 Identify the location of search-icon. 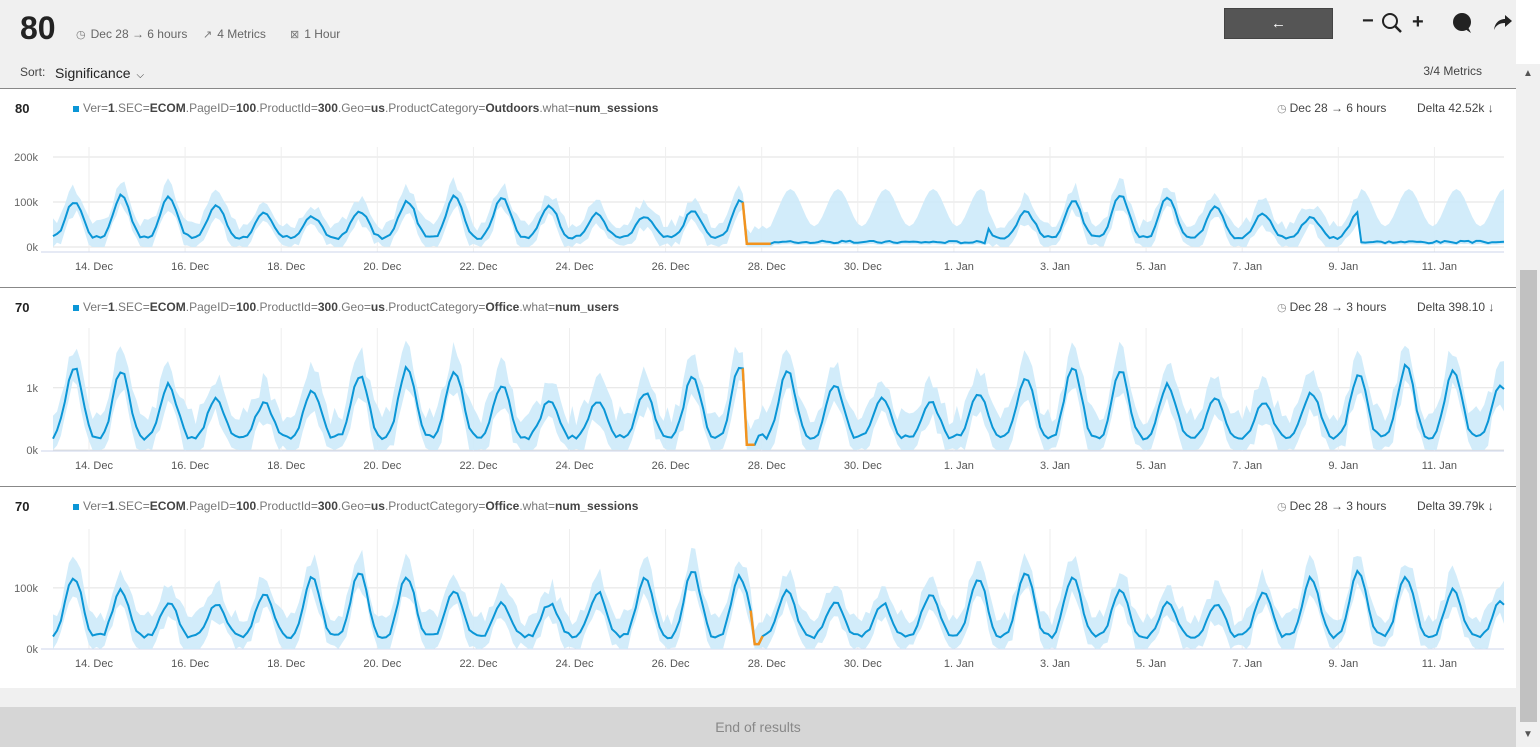
(1392, 26).